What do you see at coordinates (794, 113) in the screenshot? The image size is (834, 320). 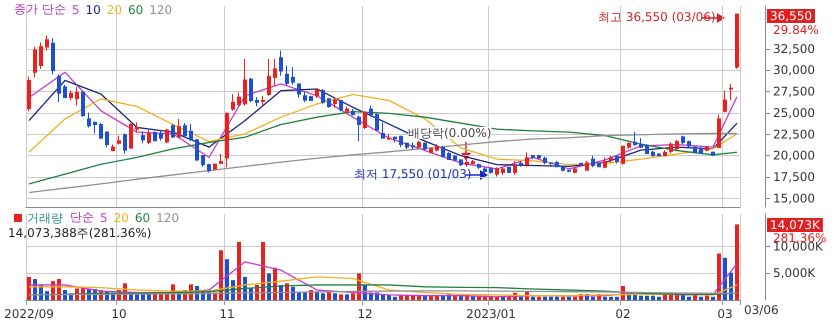 I see `y-tick-label: 25,000` at bounding box center [794, 113].